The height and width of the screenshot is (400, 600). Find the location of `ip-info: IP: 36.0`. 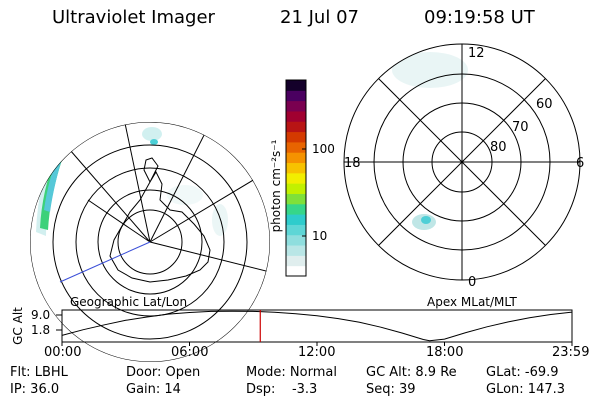

ip-info: IP: 36.0 is located at coordinates (35, 389).